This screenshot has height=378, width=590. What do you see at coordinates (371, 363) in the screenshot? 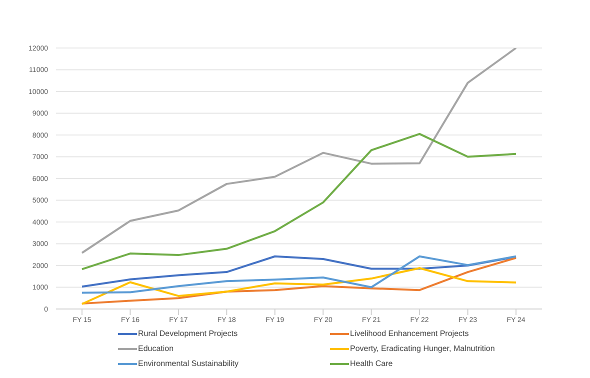
I see `legend-label: Health Care` at bounding box center [371, 363].